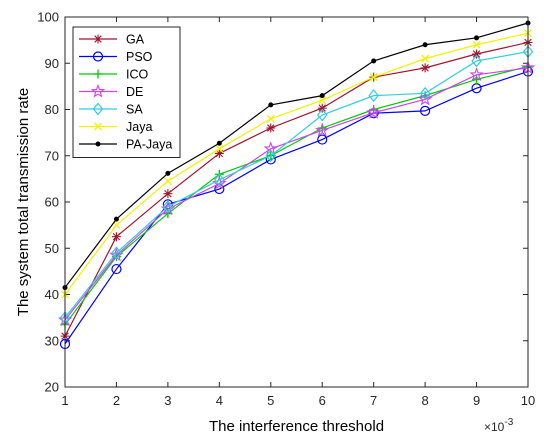 This screenshot has width=550, height=444. Describe the element at coordinates (52, 294) in the screenshot. I see `y-tick-label: 40` at that location.